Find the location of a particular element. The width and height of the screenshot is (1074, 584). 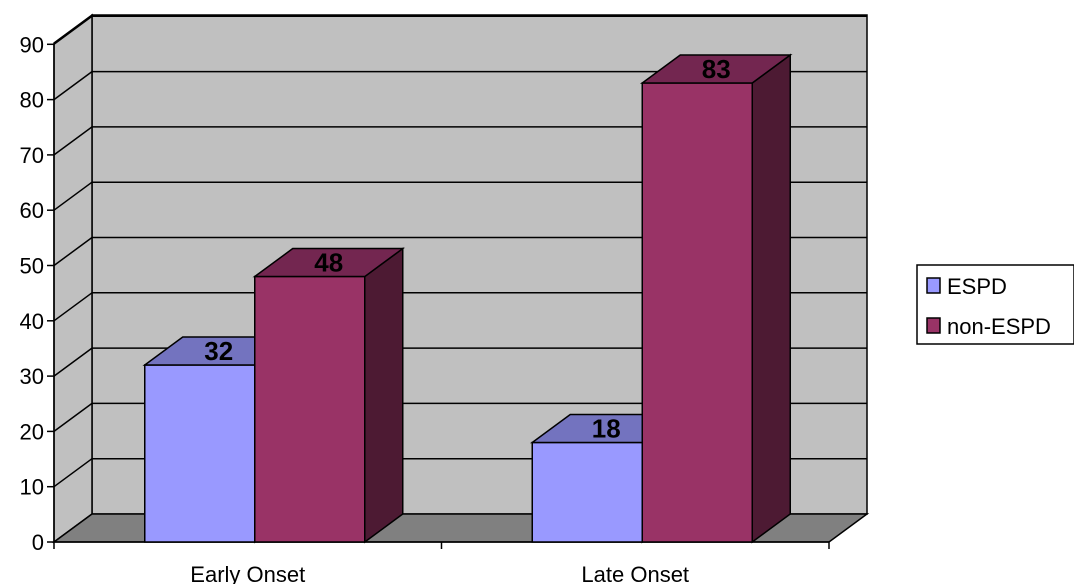

x-tick-label-late-onset: Late Onset is located at coordinates (635, 573).